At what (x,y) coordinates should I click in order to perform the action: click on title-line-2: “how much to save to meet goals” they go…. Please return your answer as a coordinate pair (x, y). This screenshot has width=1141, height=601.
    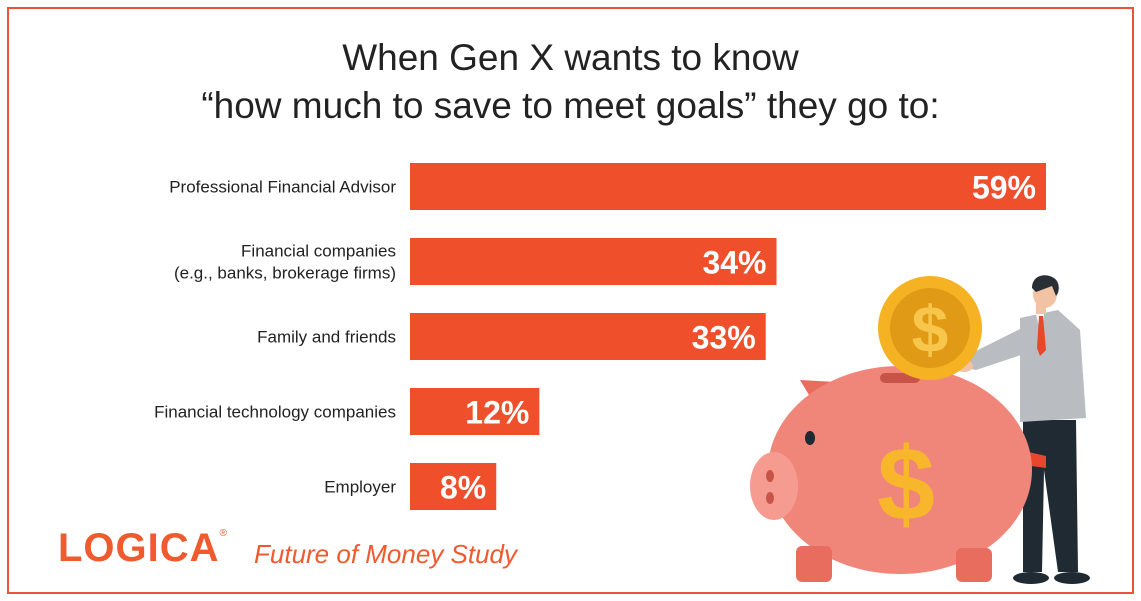
    Looking at the image, I should click on (570, 105).